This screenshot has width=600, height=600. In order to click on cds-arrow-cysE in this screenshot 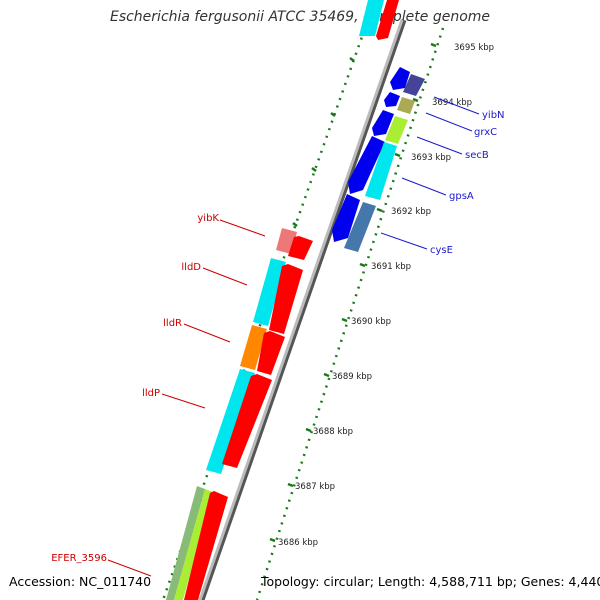, I will do `click(346, 218)`.